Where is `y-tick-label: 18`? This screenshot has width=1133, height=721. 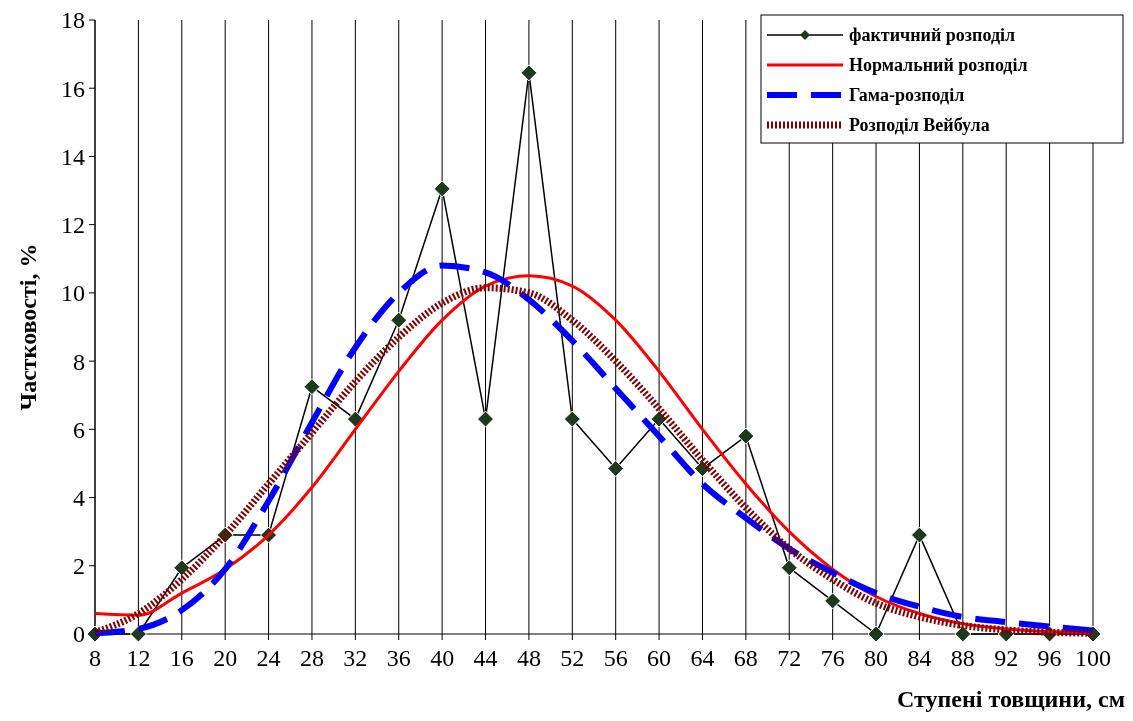 y-tick-label: 18 is located at coordinates (73, 20).